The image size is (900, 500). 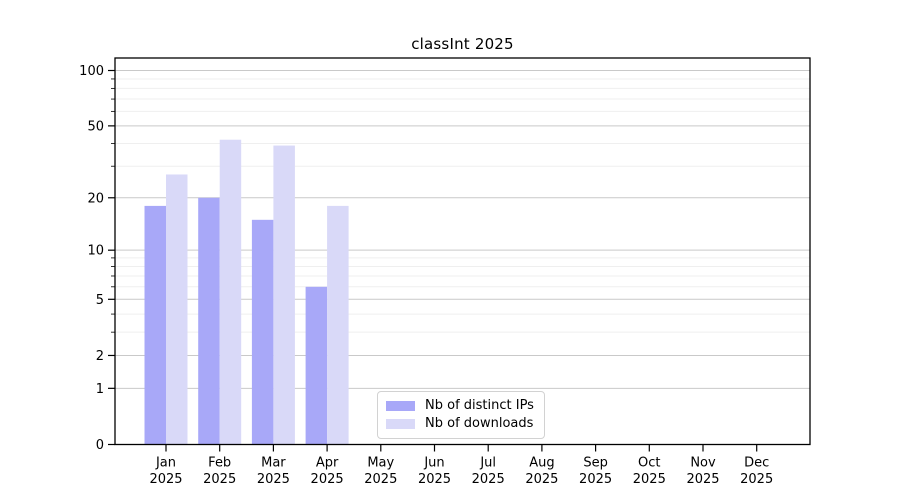 I want to click on legend-item-distinct-ips: Nb of distinct IPs, so click(x=460, y=405).